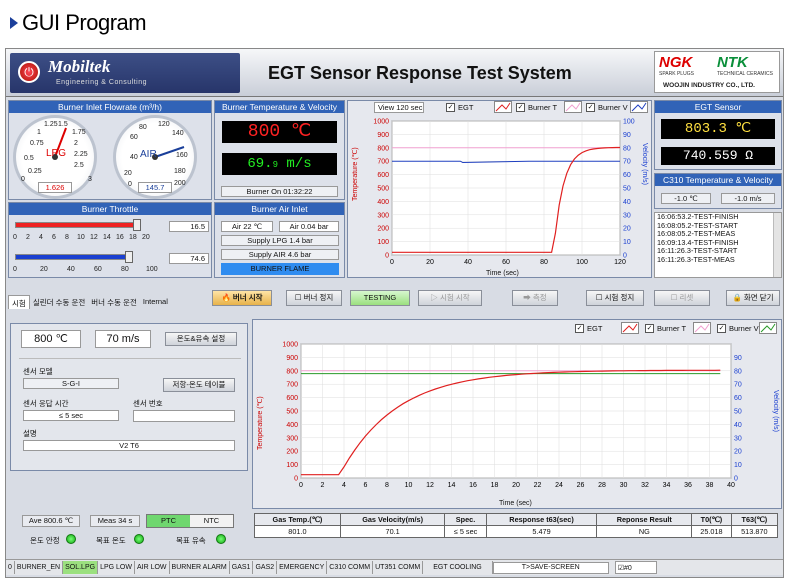  What do you see at coordinates (123, 339) in the screenshot?
I see `target-velocity-field: 70 m/s` at bounding box center [123, 339].